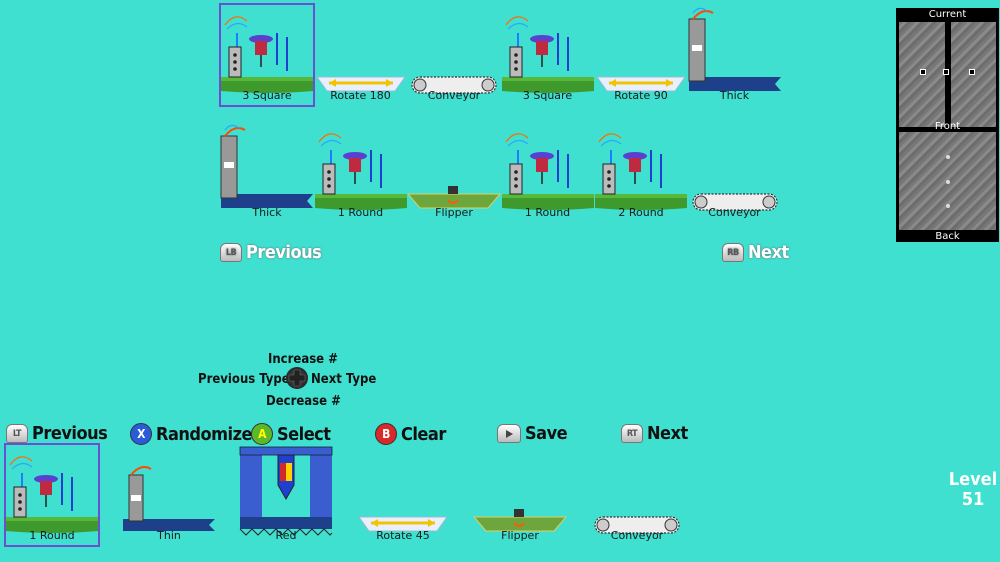 Image resolution: width=1000 pixels, height=562 pixels. I want to click on preview-current-label: Current, so click(947, 14).